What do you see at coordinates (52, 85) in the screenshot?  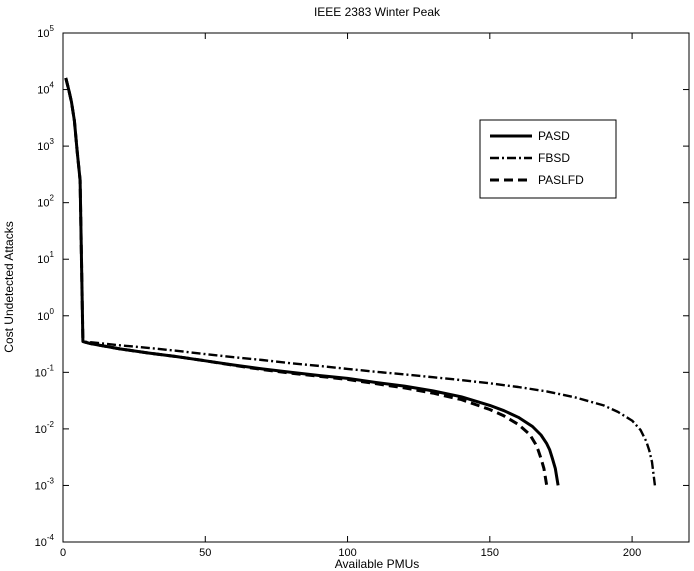 I see `y-tick-exponent: 4` at bounding box center [52, 85].